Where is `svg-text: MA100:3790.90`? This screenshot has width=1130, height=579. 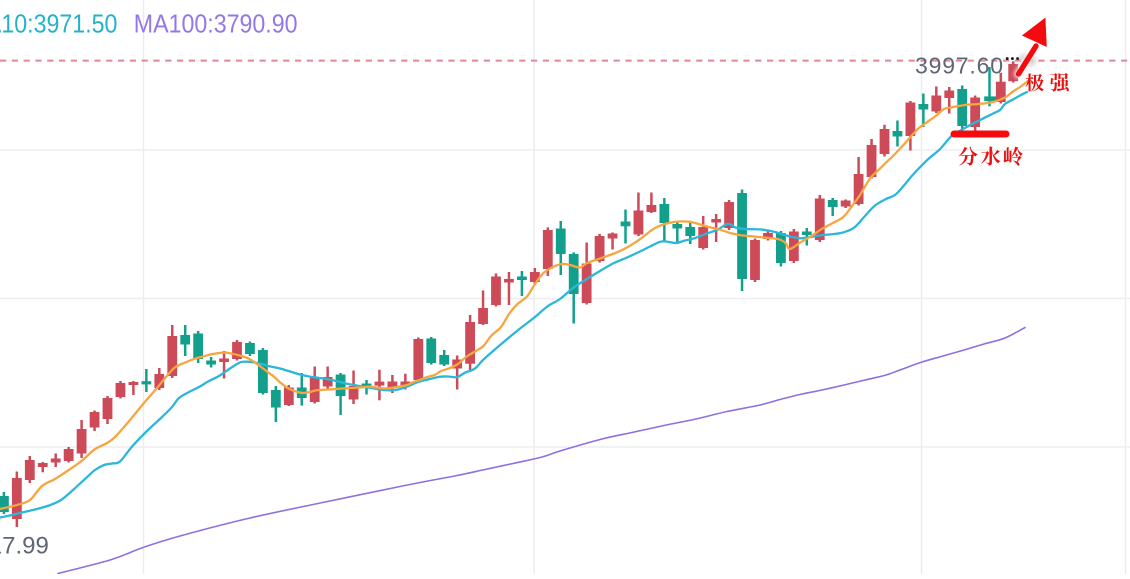 svg-text: MA100:3790.90 is located at coordinates (216, 25).